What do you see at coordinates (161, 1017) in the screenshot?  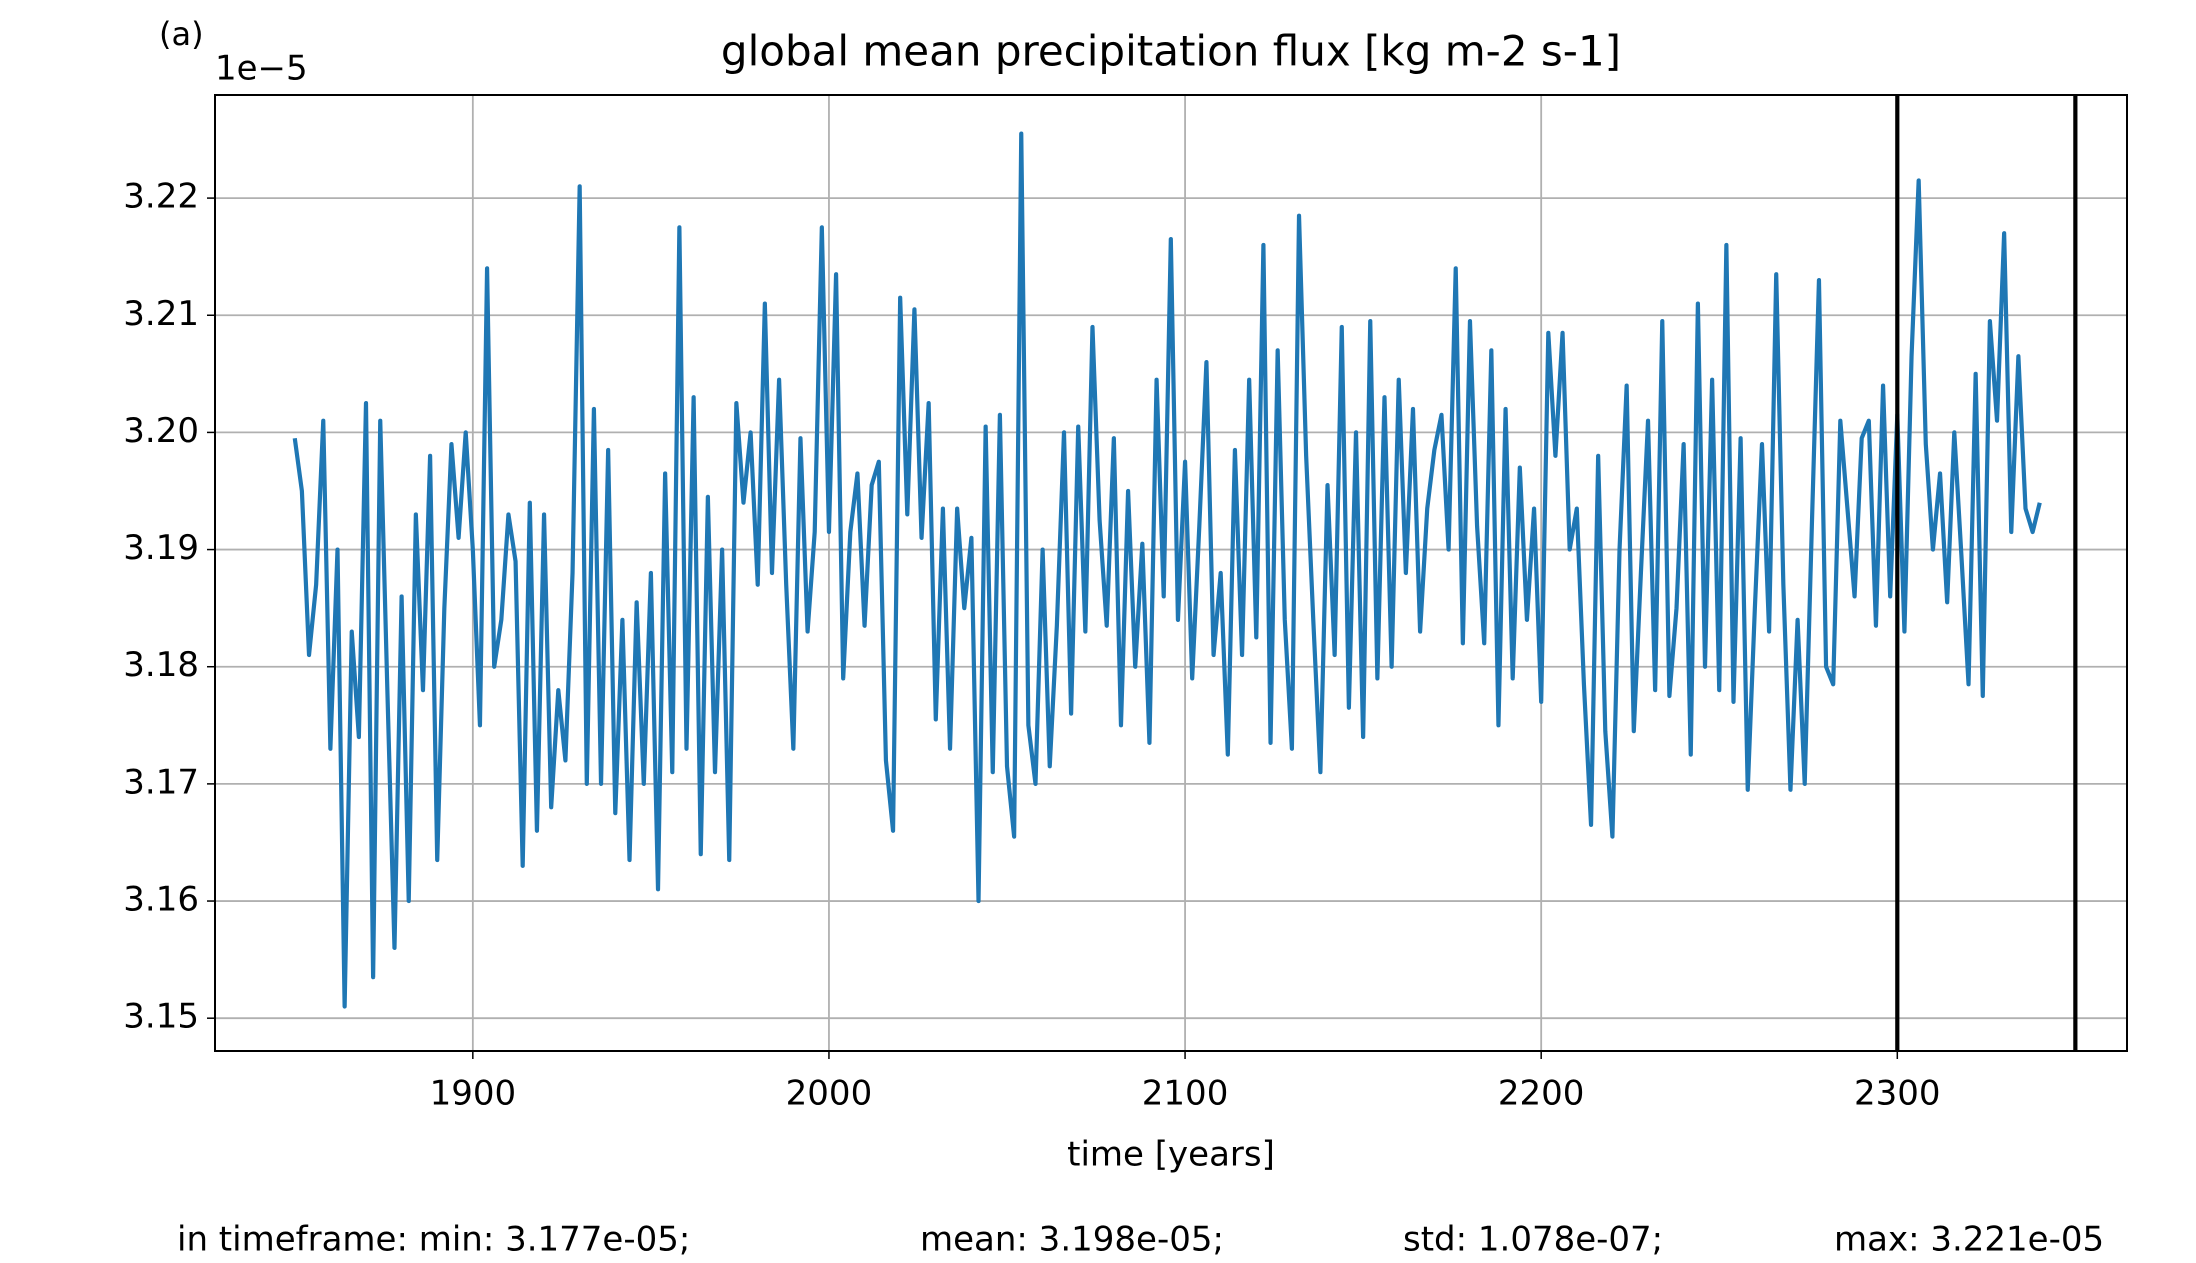 I see `y-tick-label: 3.15` at bounding box center [161, 1017].